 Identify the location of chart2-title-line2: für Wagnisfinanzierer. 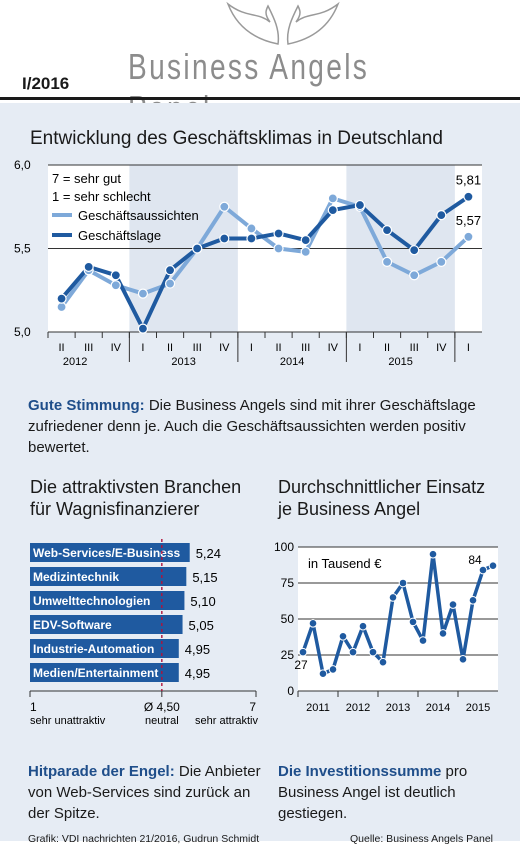
(115, 509).